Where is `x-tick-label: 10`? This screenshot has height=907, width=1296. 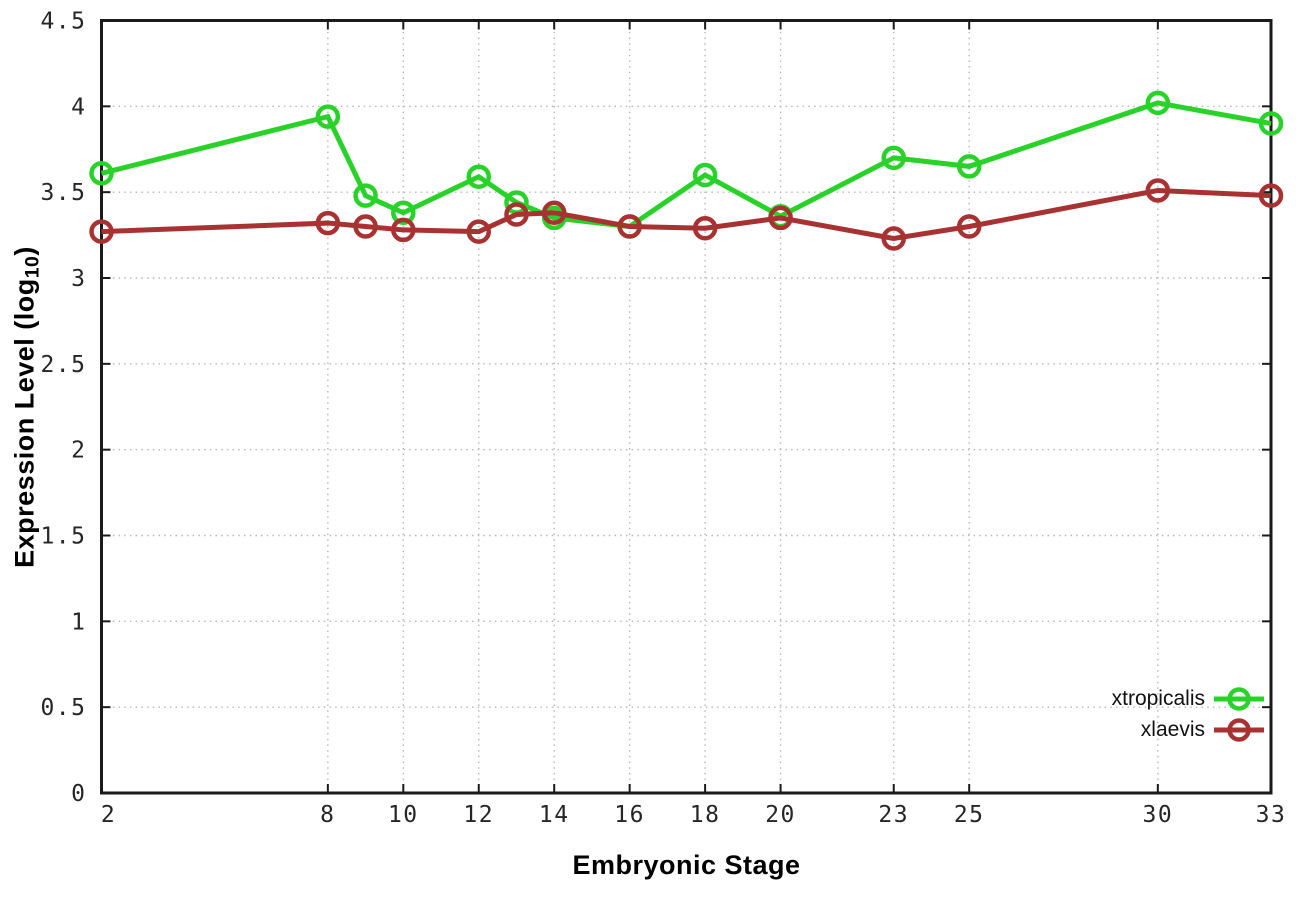
x-tick-label: 10 is located at coordinates (403, 815).